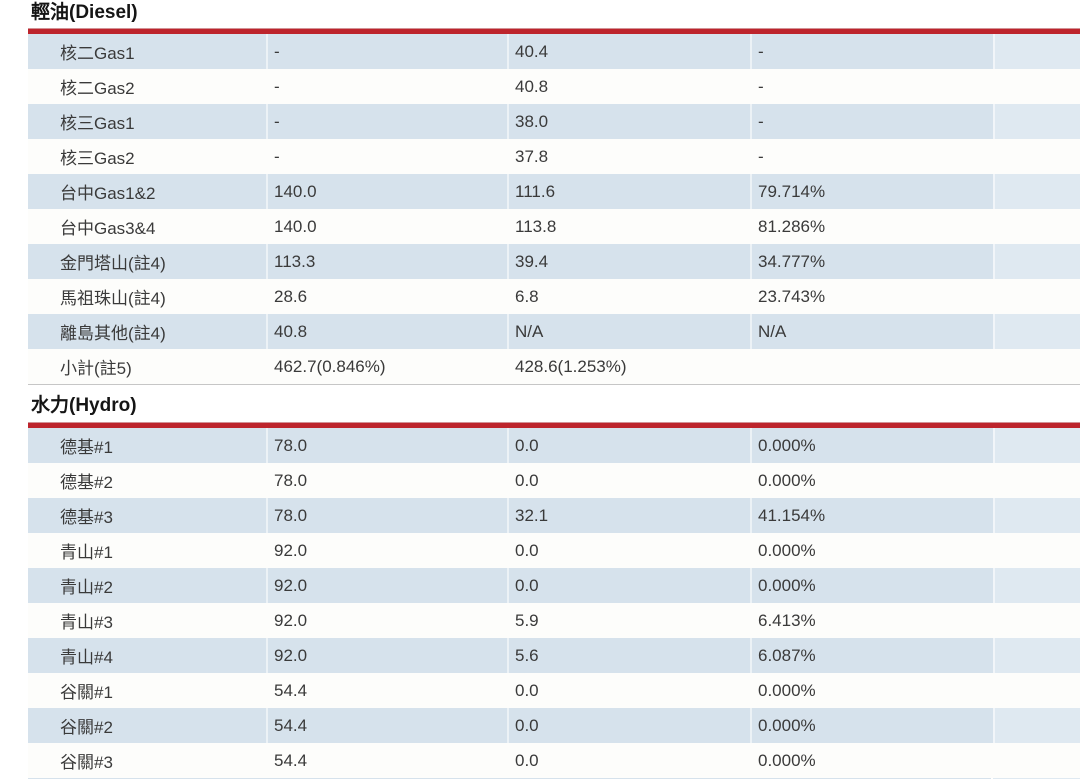  I want to click on ratio-cell: 6.413%, so click(871, 620).